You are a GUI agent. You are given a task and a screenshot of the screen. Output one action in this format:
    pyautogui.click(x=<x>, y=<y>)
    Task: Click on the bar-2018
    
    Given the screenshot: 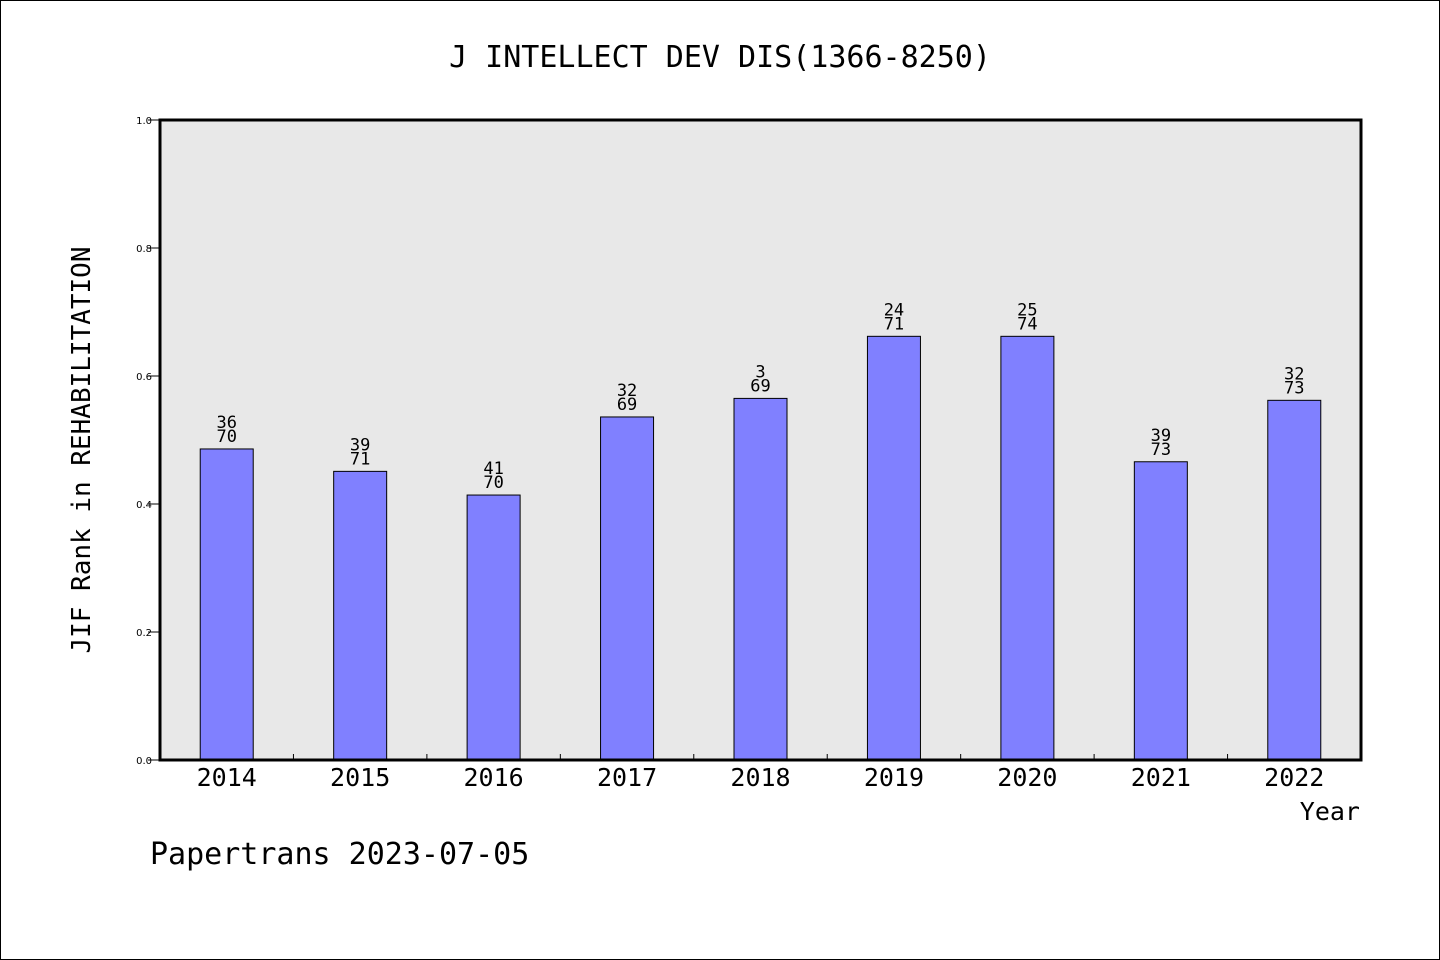 What is the action you would take?
    pyautogui.click(x=760, y=579)
    